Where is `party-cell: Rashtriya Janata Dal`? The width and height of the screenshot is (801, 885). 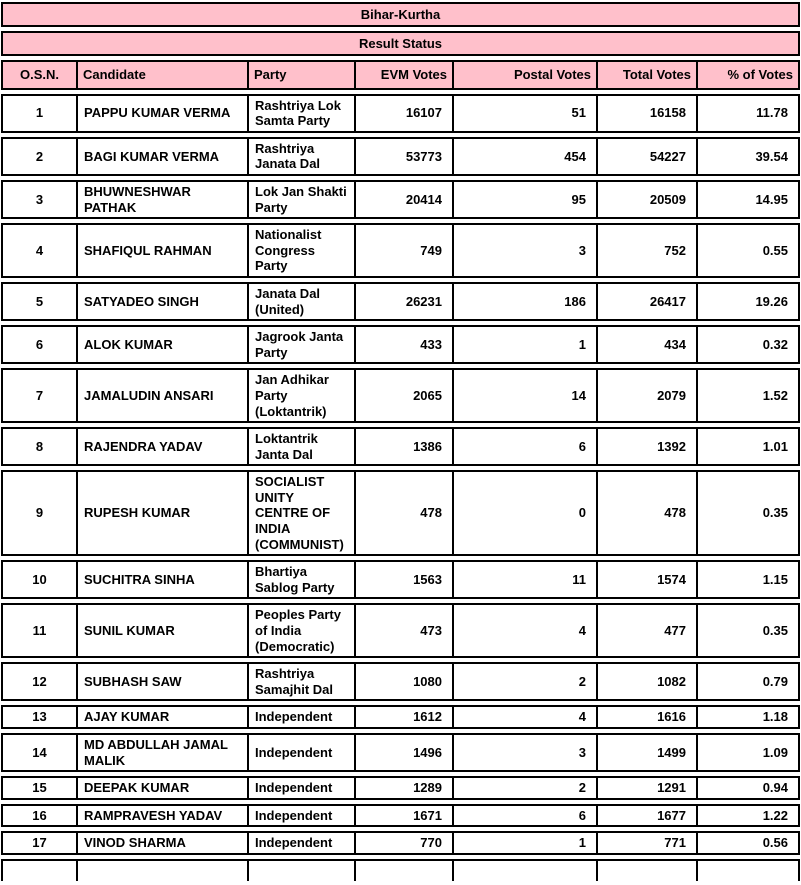 party-cell: Rashtriya Janata Dal is located at coordinates (302, 156).